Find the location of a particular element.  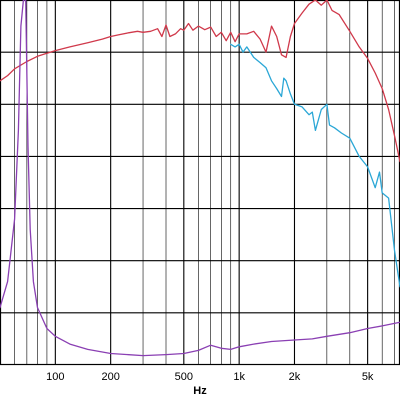

x-tick-label: 1k is located at coordinates (239, 377).